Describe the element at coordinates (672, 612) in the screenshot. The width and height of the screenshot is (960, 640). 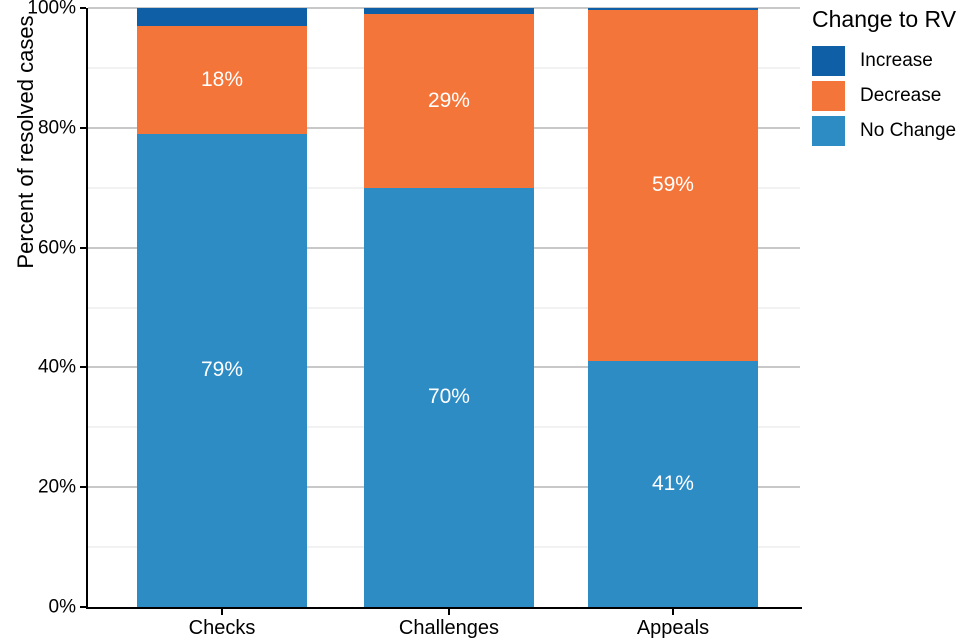
I see `x-tick-mark-appeals` at that location.